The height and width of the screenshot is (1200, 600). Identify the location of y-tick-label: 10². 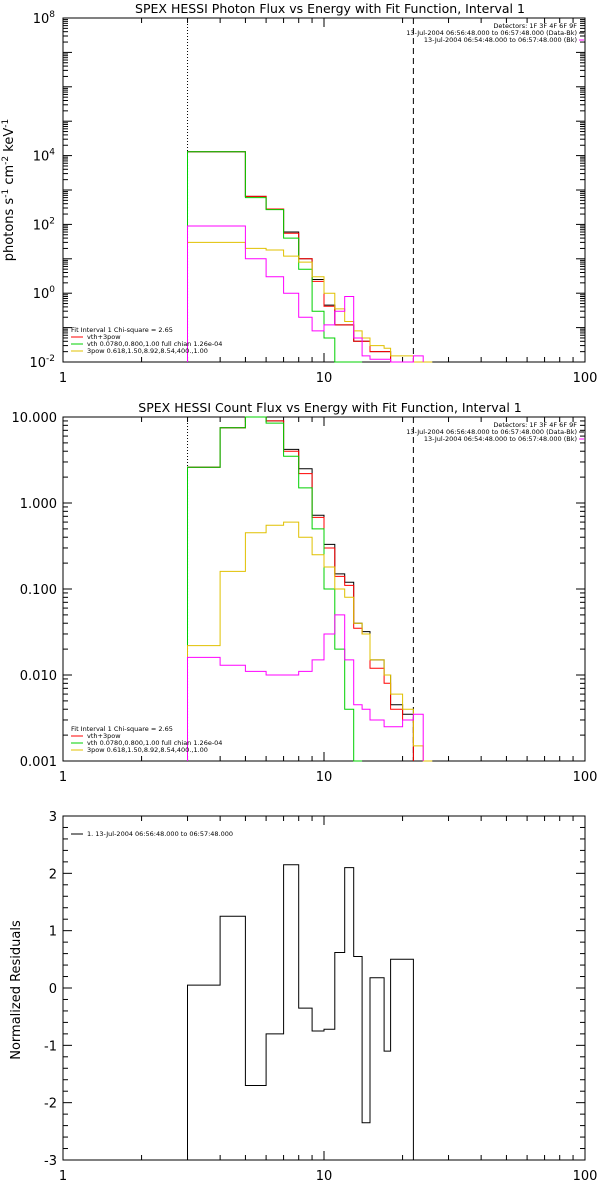
(44, 224).